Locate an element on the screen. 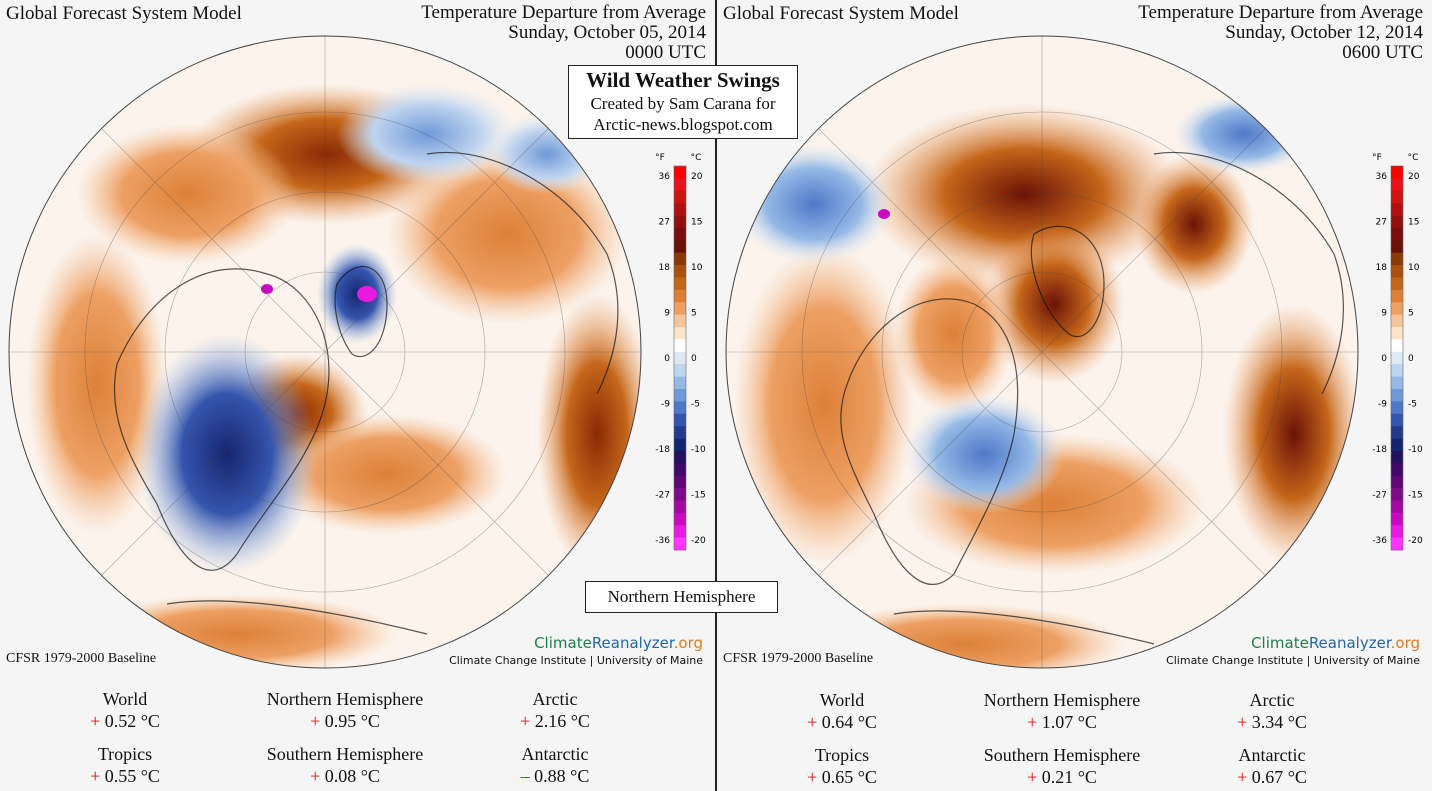 The width and height of the screenshot is (1432, 791). scale-f-tick-label: 36 is located at coordinates (665, 177).